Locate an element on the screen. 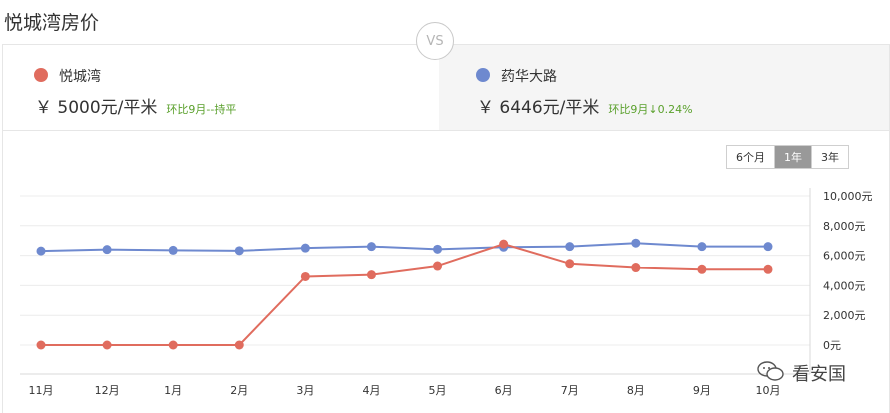  y-tick-label: 8,000元 is located at coordinates (844, 226).